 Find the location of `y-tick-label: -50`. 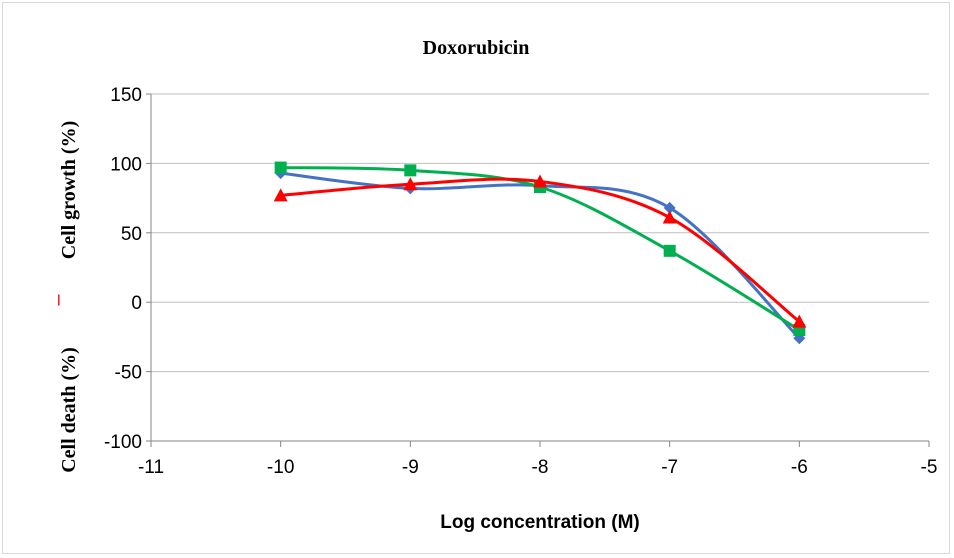

y-tick-label: -50 is located at coordinates (128, 373).